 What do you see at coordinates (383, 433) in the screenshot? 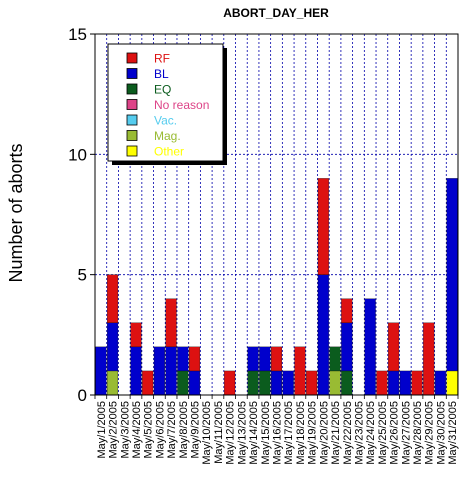
I see `x-tick-label: May/25/2005` at bounding box center [383, 433].